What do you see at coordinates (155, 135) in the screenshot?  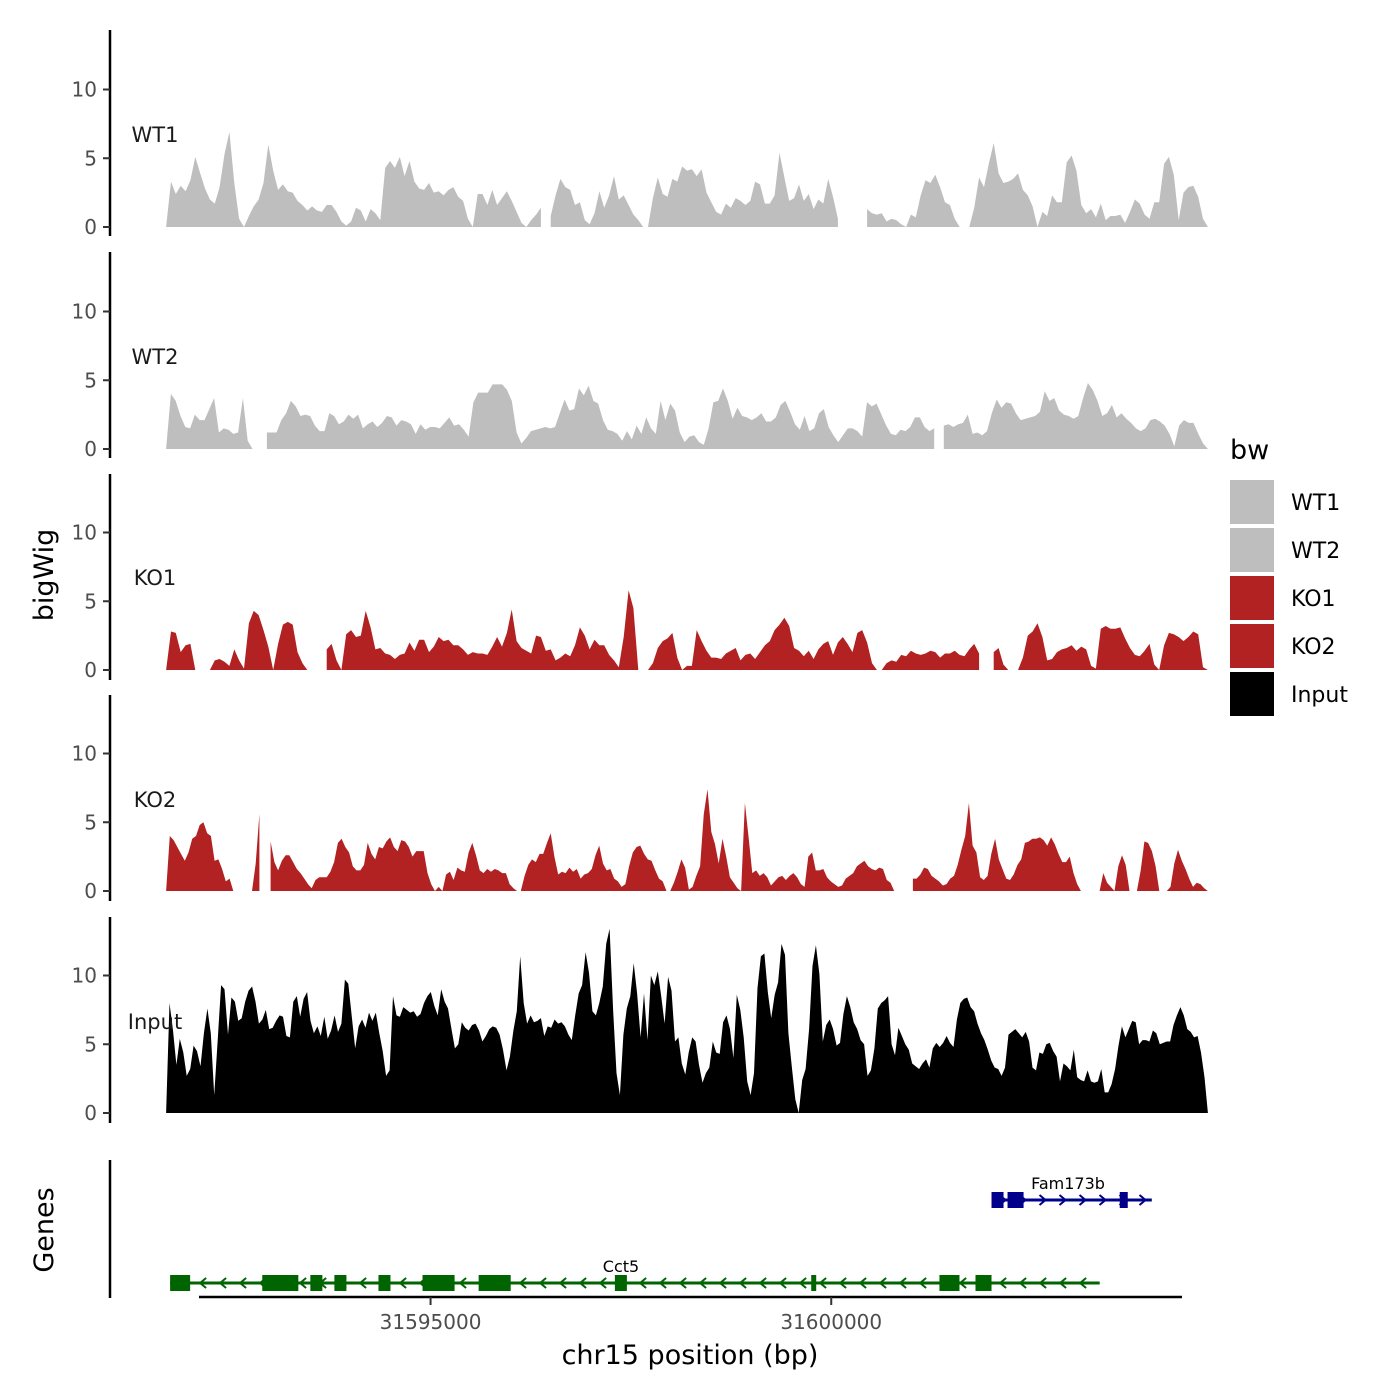 I see `panel-label-wt1: WT1` at bounding box center [155, 135].